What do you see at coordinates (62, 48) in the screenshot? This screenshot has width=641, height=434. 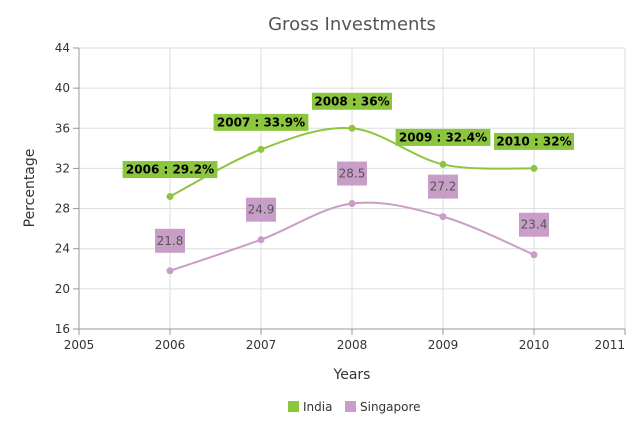 I see `y-tick-label: 44` at bounding box center [62, 48].